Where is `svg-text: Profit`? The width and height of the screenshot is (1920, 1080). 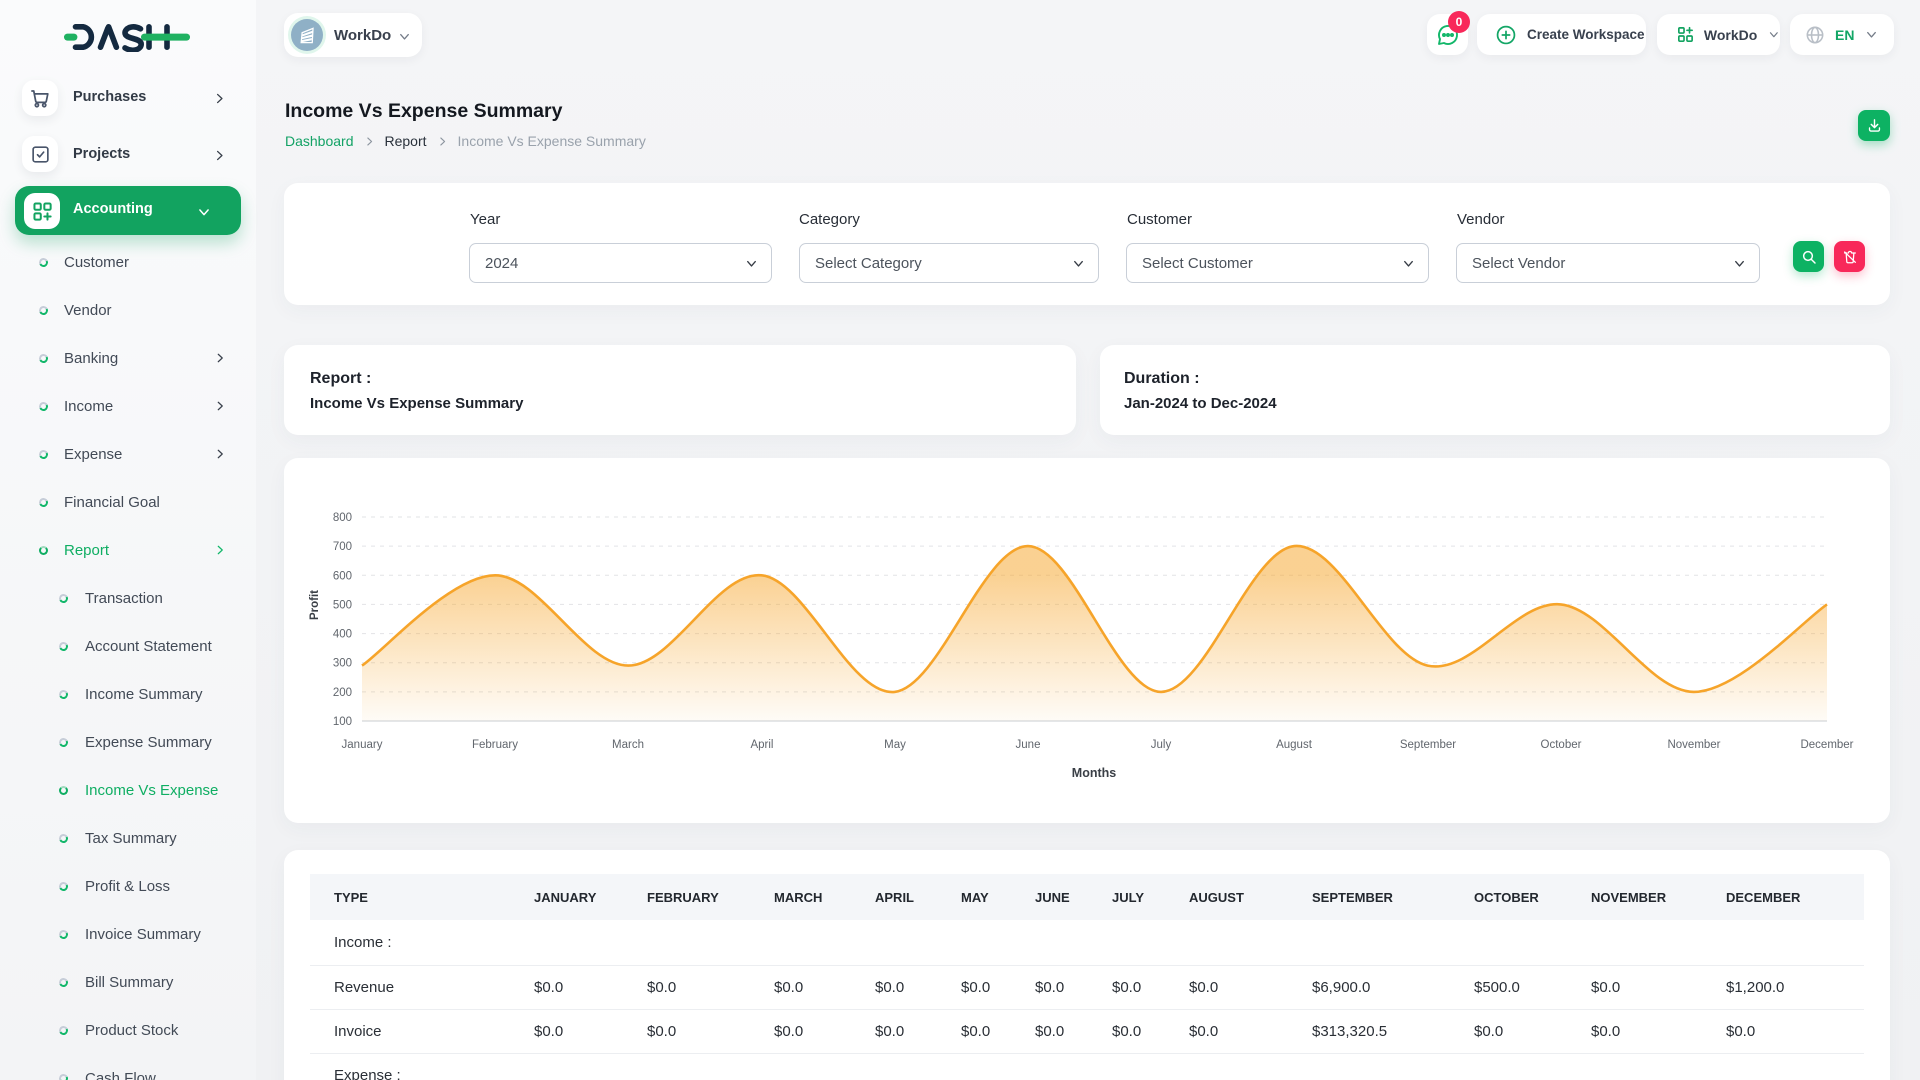 svg-text: Profit is located at coordinates (315, 605).